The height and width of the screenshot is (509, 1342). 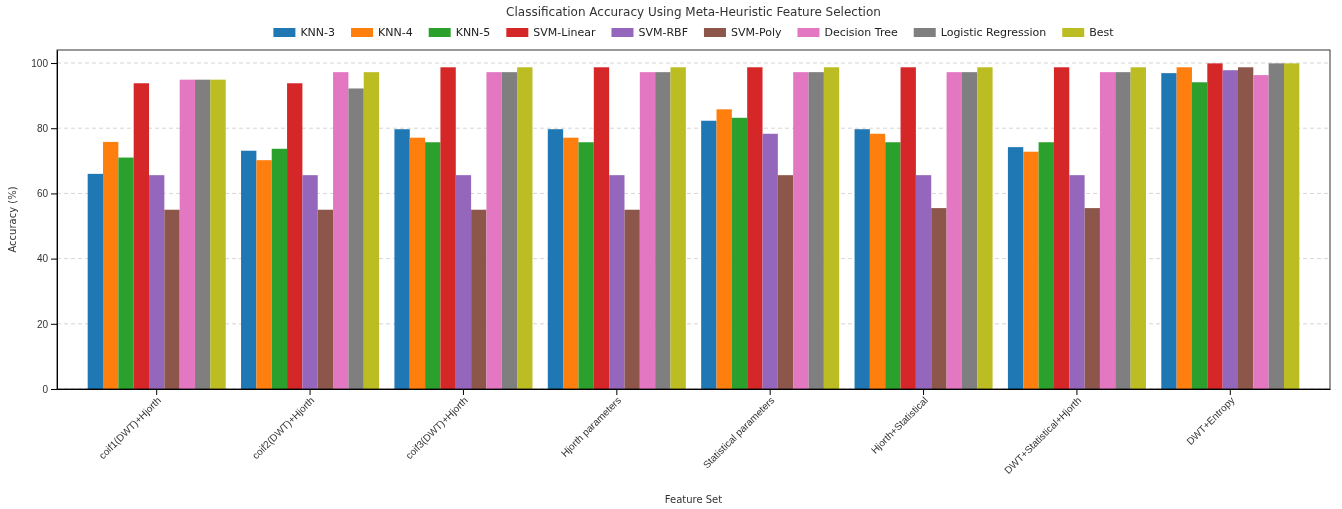 I want to click on legend-label: Logistic Regression, so click(x=993, y=32).